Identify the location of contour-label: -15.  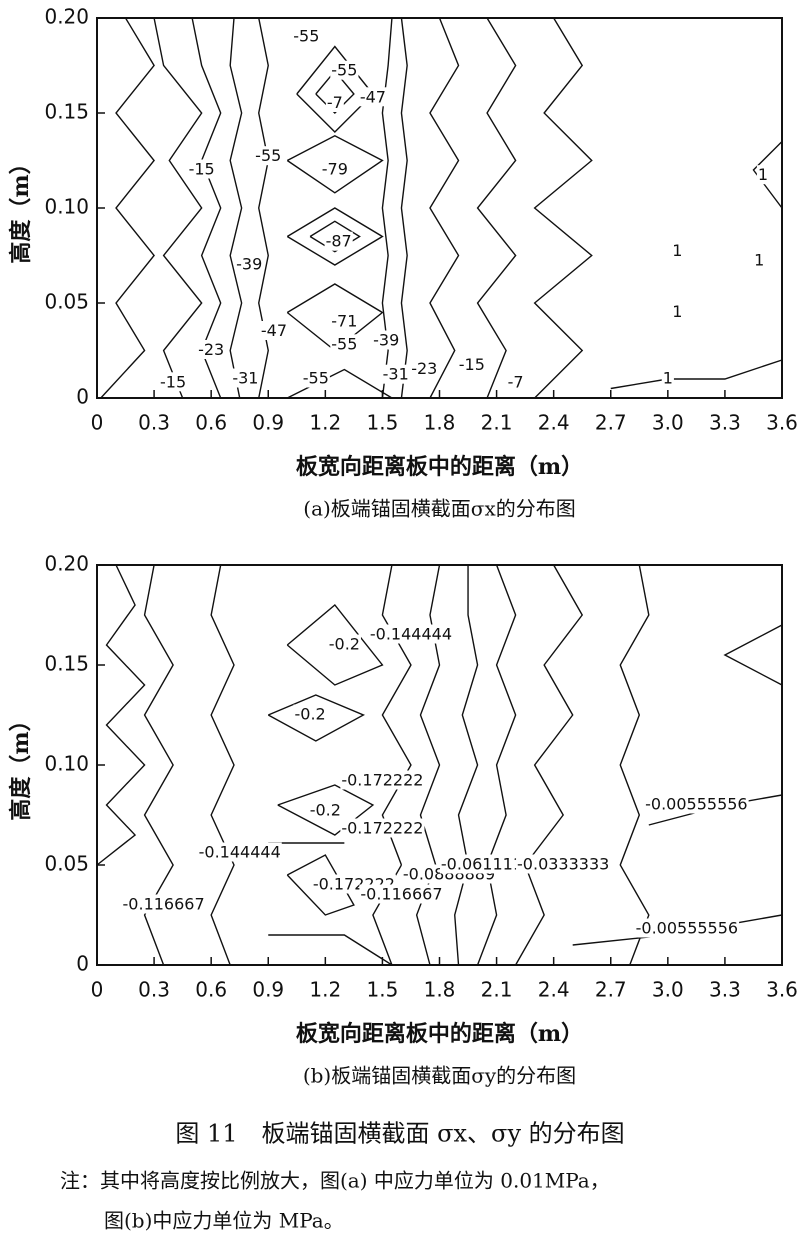
(173, 381).